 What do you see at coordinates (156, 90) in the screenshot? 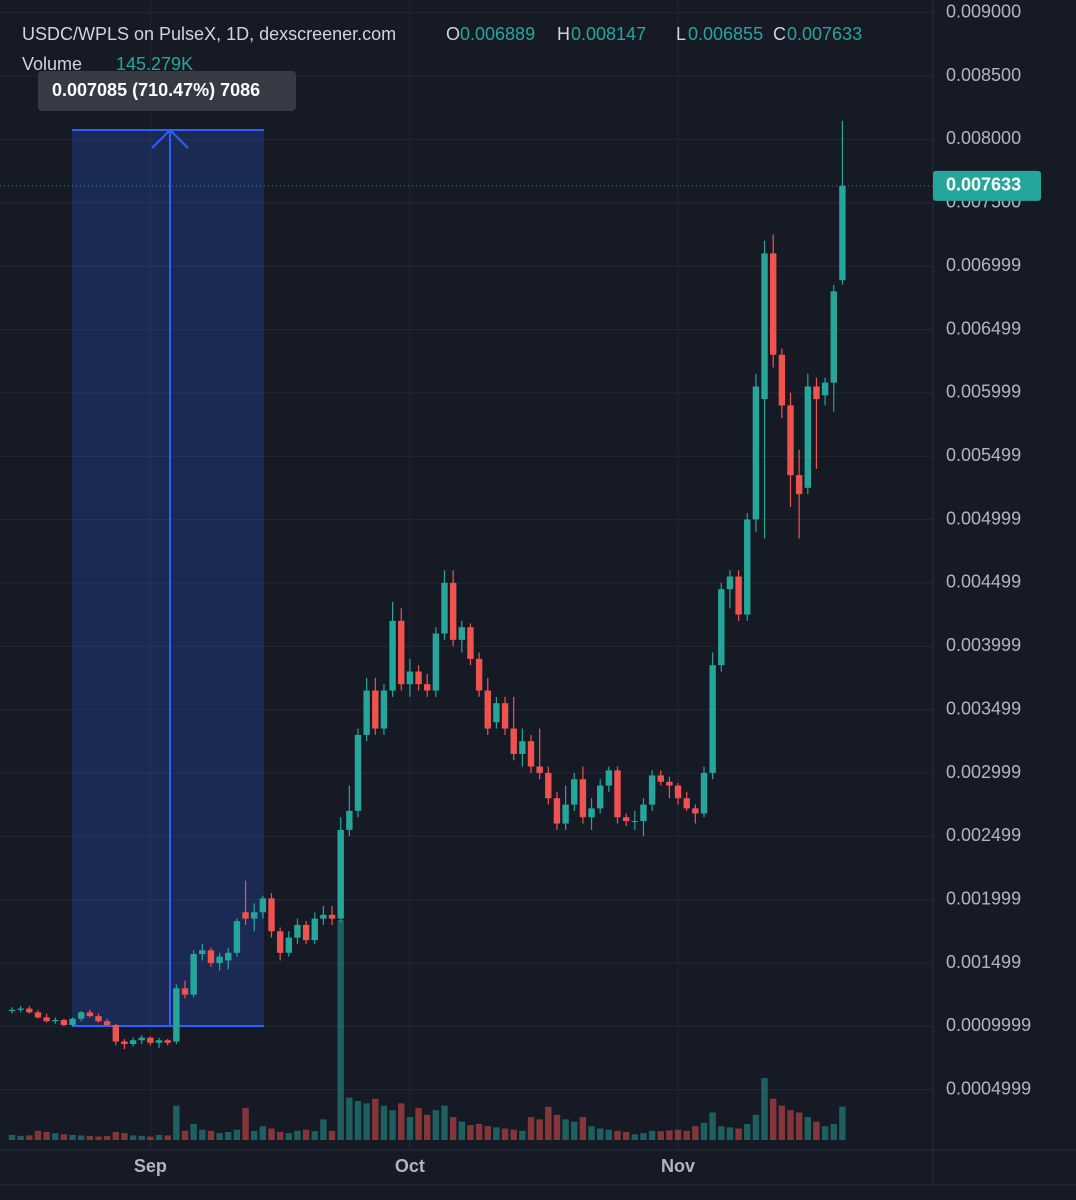
I see `measure-label: 0.007085 (710.47%) 7086` at bounding box center [156, 90].